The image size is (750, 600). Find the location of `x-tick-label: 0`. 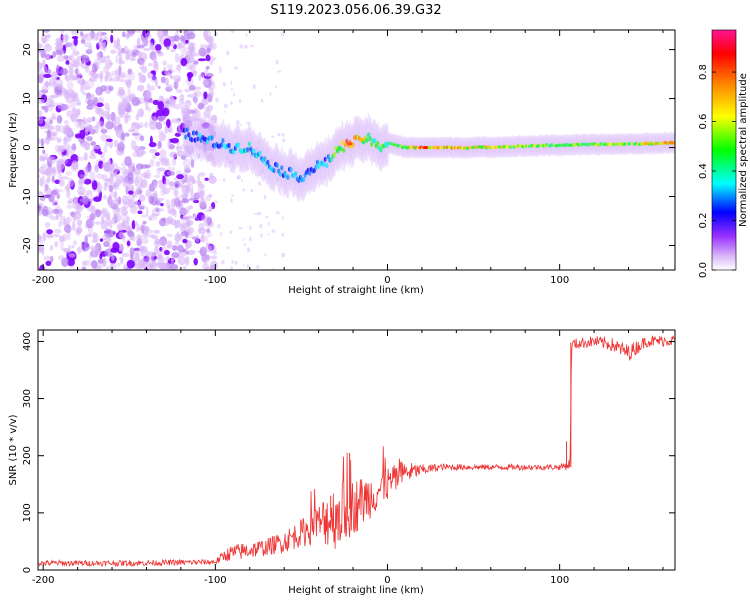

x-tick-label: 0 is located at coordinates (387, 580).